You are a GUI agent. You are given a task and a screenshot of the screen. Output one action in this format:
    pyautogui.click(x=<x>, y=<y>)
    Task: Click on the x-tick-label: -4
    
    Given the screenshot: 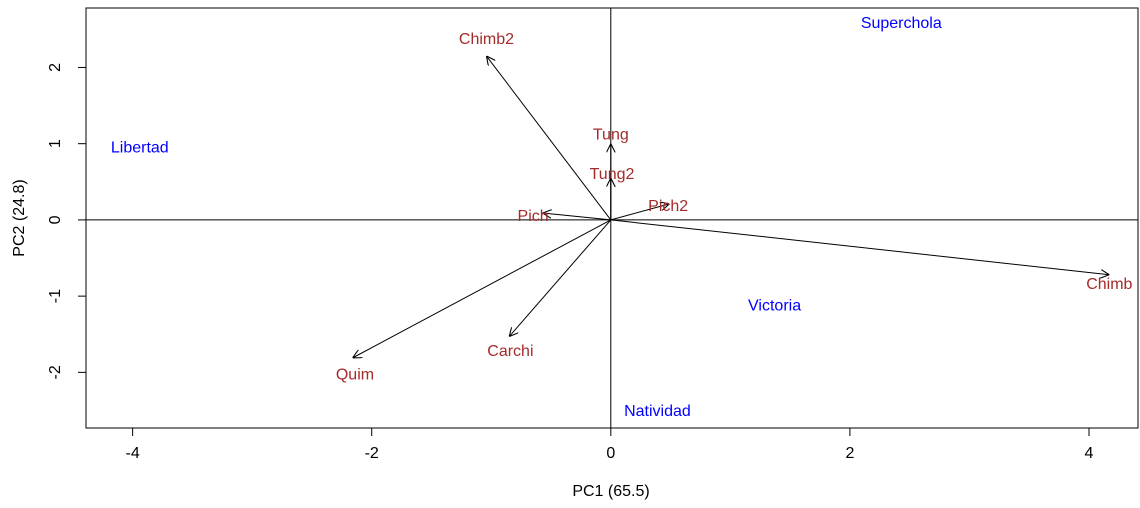 What is the action you would take?
    pyautogui.click(x=133, y=453)
    